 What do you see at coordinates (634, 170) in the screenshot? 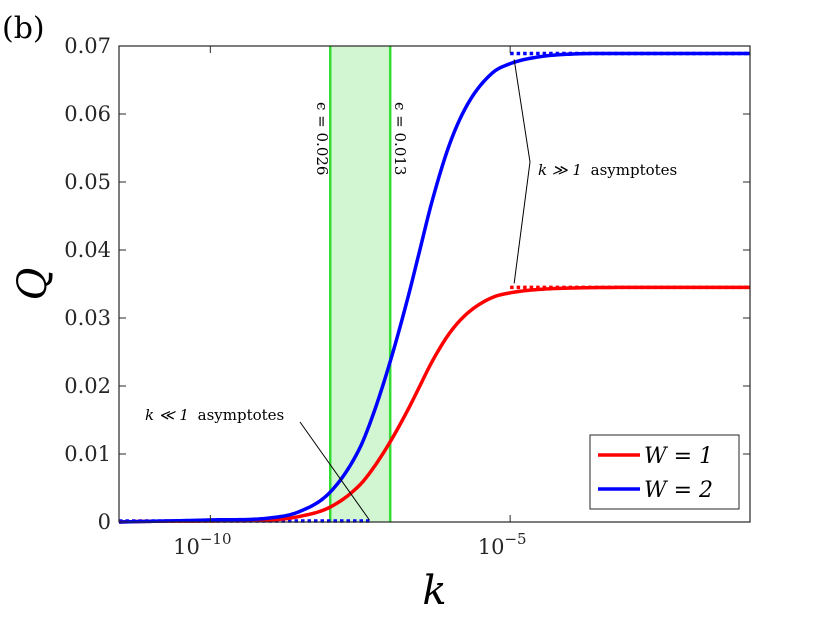
I see `annotation-large-k-label: asymptotes` at bounding box center [634, 170].